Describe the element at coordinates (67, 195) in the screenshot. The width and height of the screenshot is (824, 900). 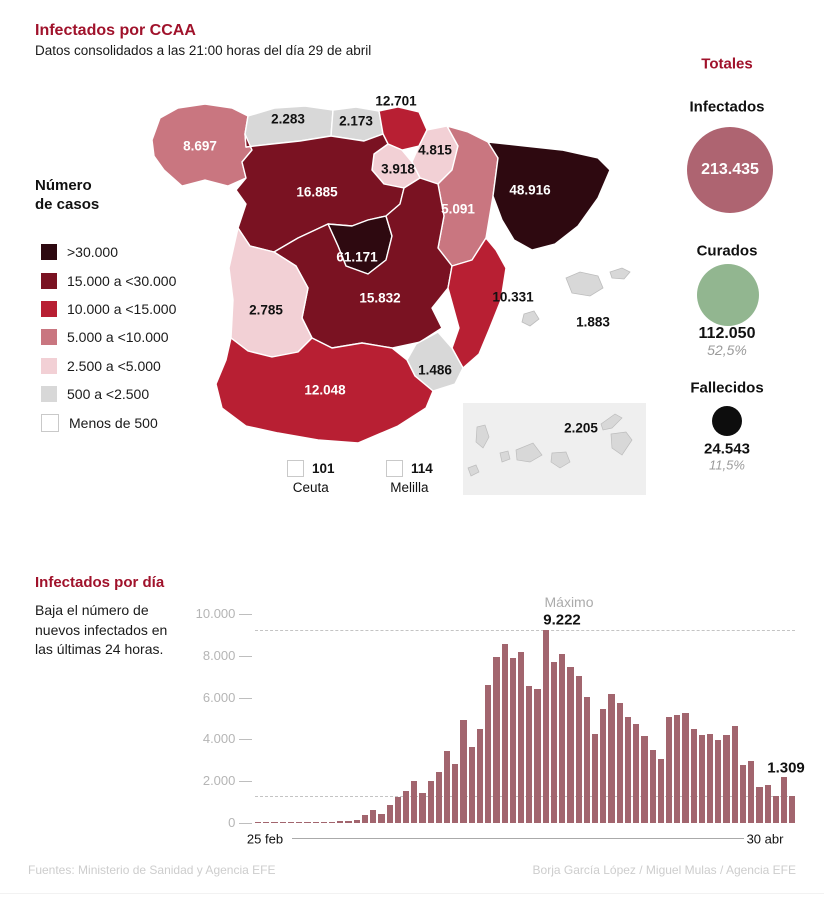
I see `legend-title: Número de casos` at that location.